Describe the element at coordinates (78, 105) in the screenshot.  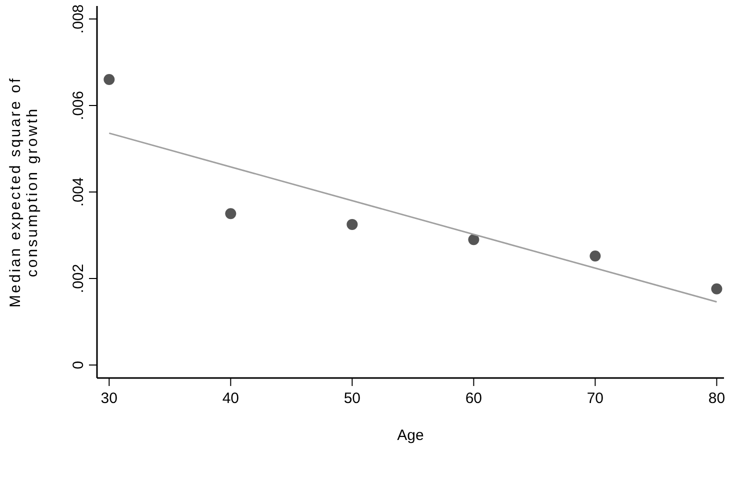
I see `y-tick-label: .006` at that location.